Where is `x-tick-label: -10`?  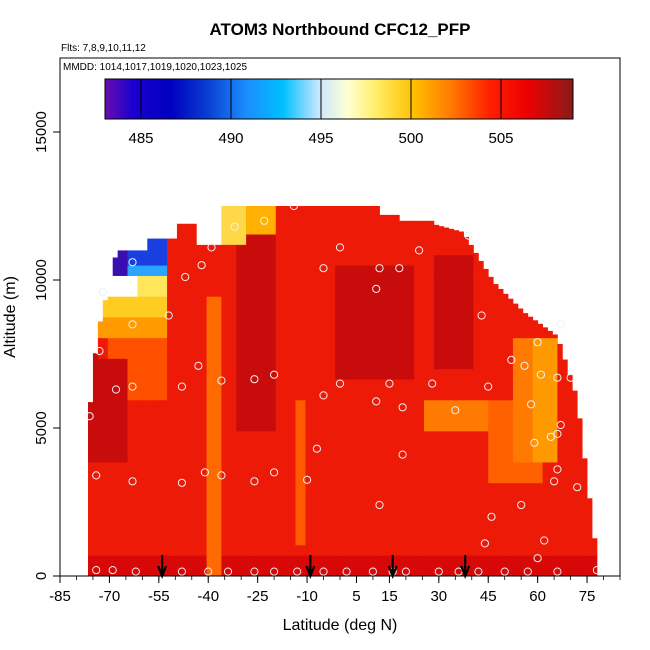
x-tick-label: -10 is located at coordinates (307, 596).